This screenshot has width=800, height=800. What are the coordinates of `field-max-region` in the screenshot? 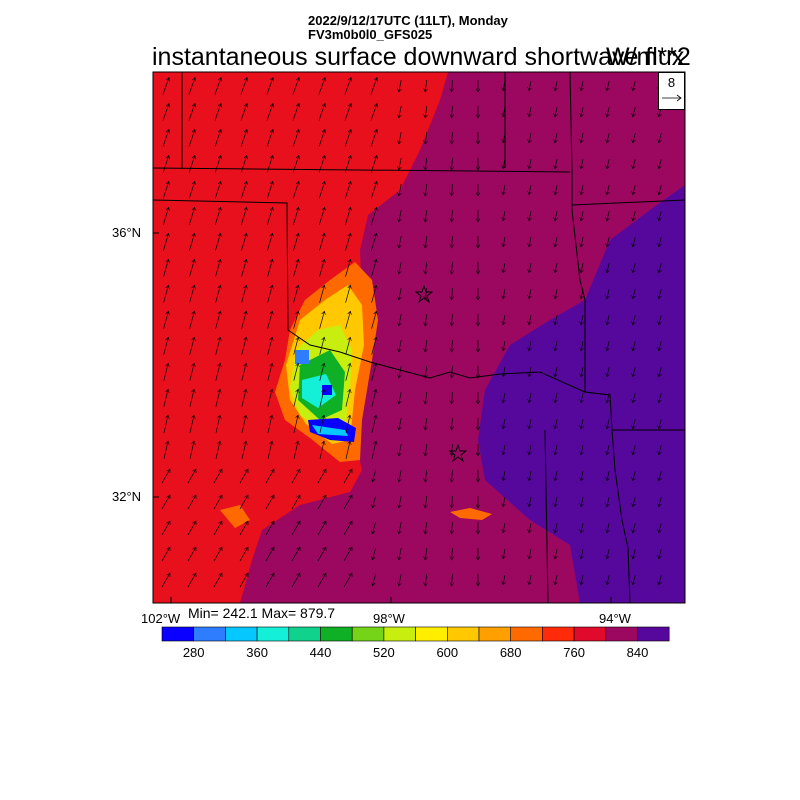 It's located at (581, 394).